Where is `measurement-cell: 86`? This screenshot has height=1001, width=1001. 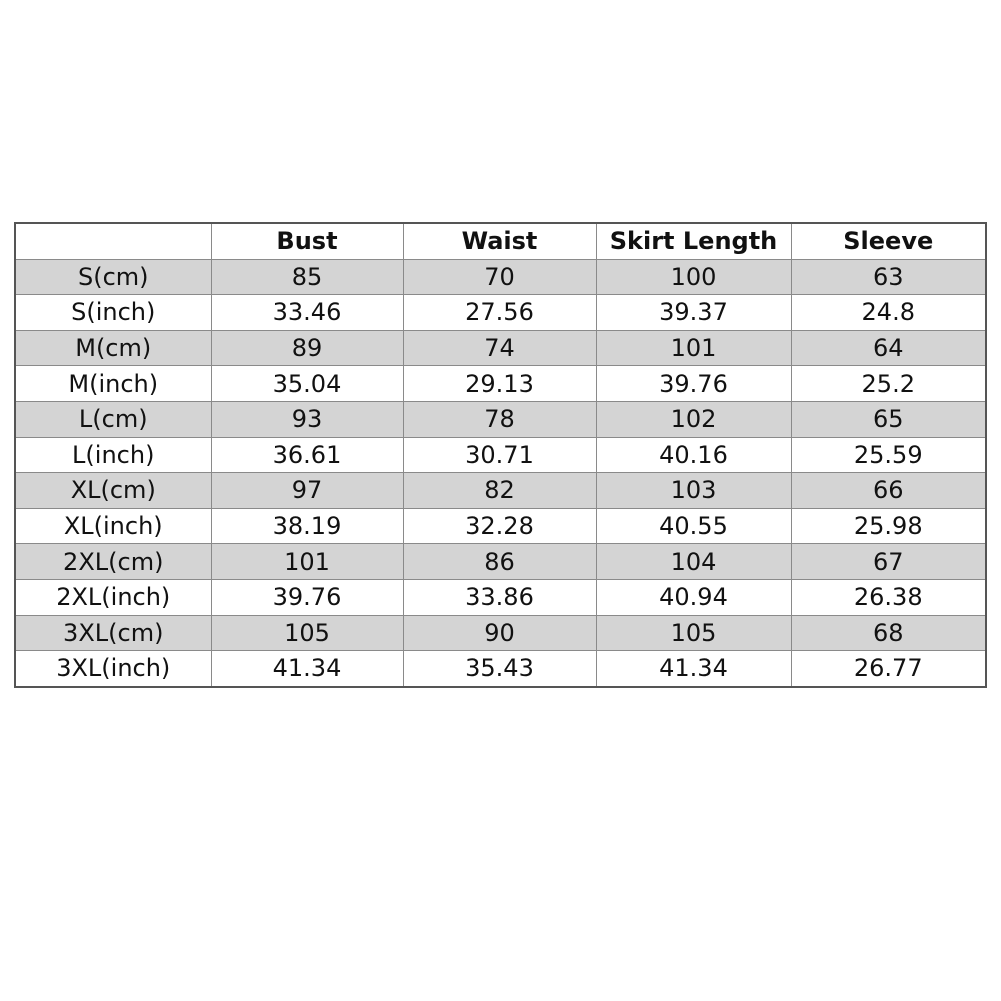 measurement-cell: 86 is located at coordinates (499, 561).